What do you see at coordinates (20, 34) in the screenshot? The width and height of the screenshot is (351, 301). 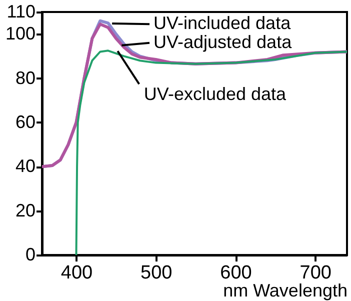 I see `y-tick-label: 100` at bounding box center [20, 34].